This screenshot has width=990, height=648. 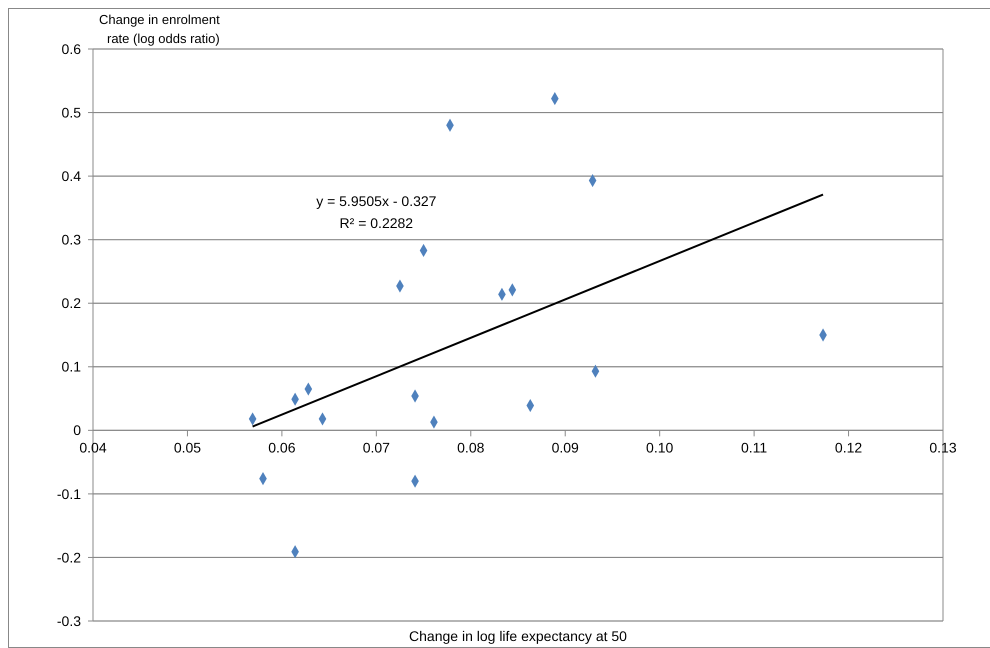 I want to click on y-tick-label: 0.2, so click(x=72, y=303).